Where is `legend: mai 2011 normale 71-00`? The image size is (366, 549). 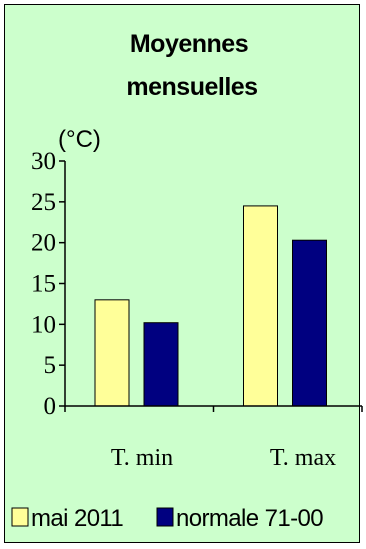 legend: mai 2011 normale 71-00 is located at coordinates (167, 518).